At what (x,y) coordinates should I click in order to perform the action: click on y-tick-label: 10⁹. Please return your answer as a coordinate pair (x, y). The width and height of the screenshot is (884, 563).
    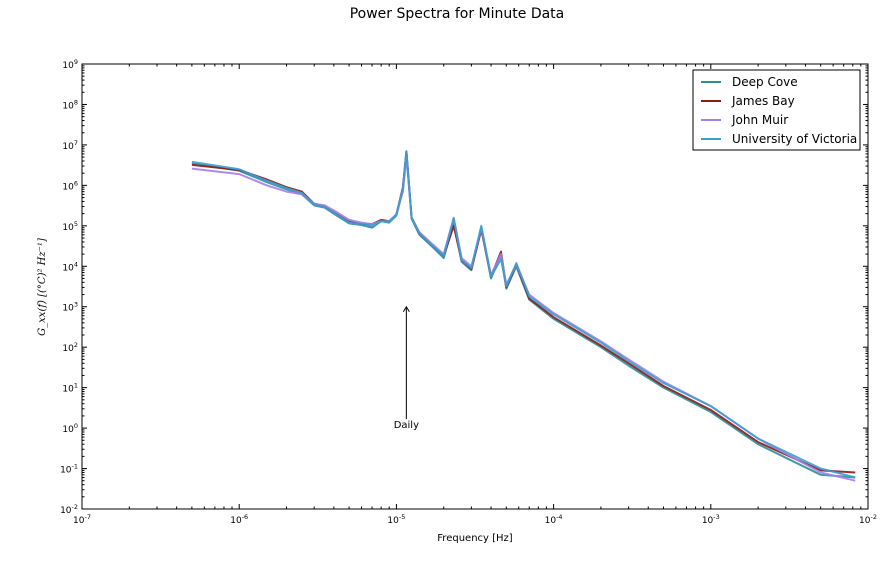
    Looking at the image, I should click on (70, 64).